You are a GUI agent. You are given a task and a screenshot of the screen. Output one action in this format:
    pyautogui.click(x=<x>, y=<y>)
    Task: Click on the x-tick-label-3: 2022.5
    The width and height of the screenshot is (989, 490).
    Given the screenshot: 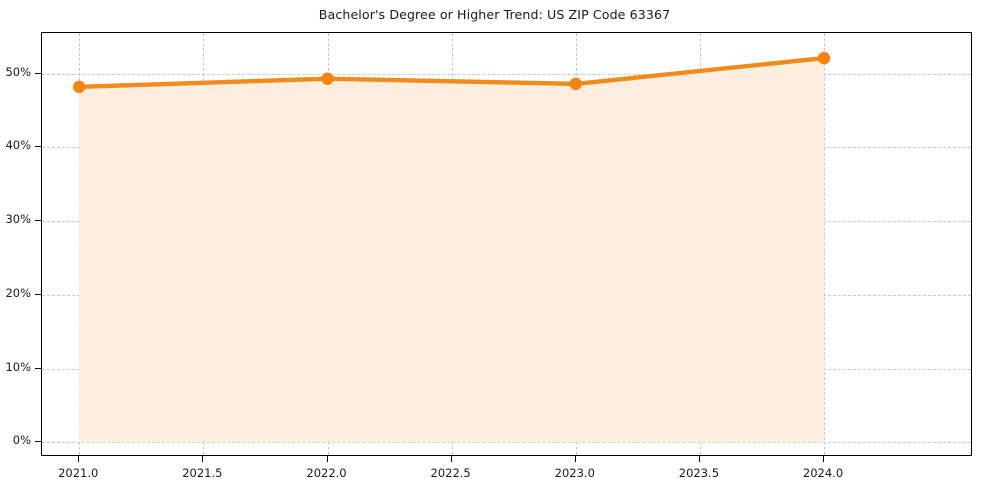 What is the action you would take?
    pyautogui.click(x=450, y=473)
    